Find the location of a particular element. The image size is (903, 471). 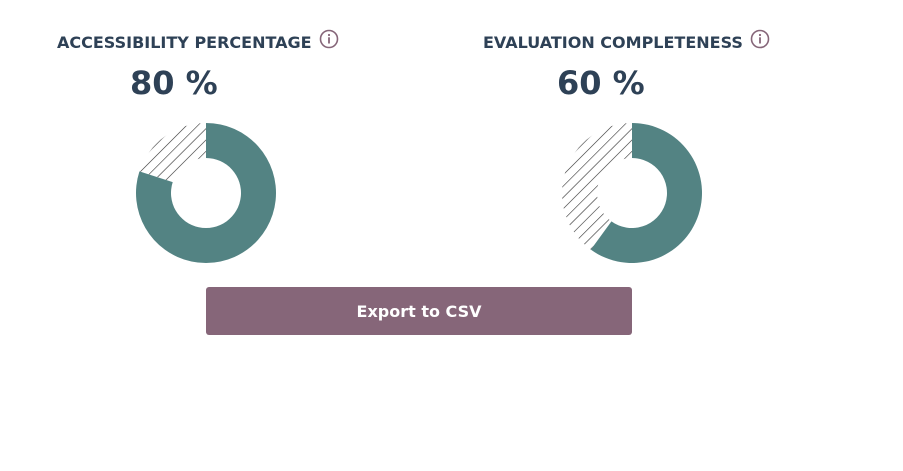

evaluation-donut-chart is located at coordinates (632, 193).